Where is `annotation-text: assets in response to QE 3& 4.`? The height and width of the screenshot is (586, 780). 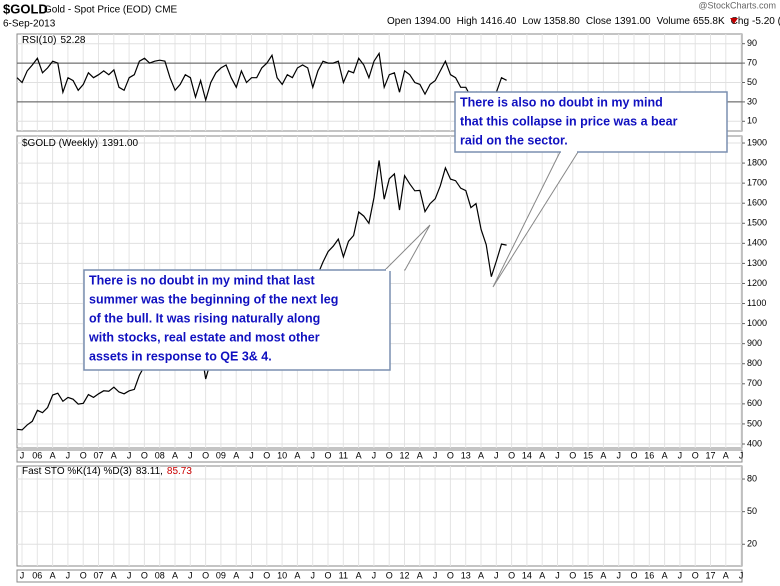
annotation-text: assets in response to QE 3& 4. is located at coordinates (180, 356).